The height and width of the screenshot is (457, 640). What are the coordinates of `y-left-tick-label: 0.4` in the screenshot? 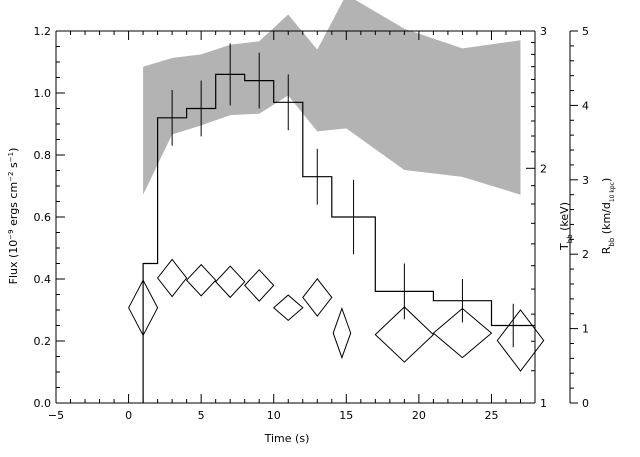 It's located at (43, 279).